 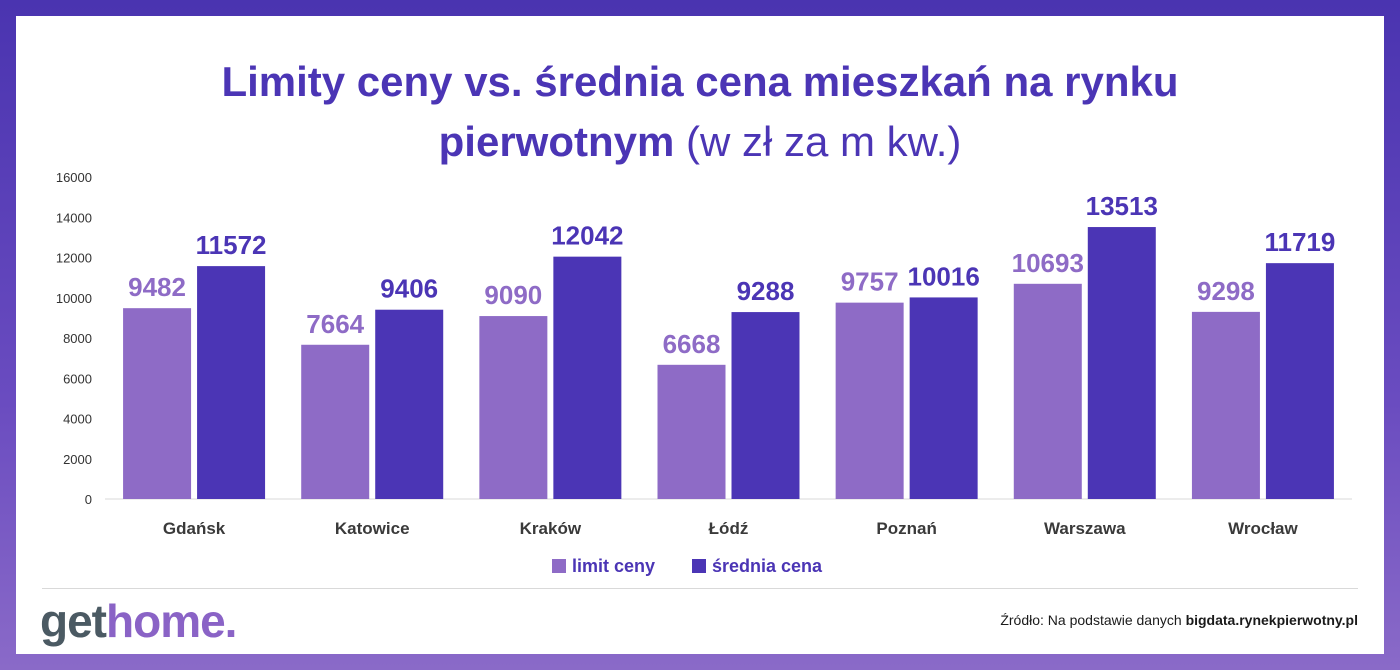 What do you see at coordinates (77, 419) in the screenshot?
I see `y-tick-label: 4000` at bounding box center [77, 419].